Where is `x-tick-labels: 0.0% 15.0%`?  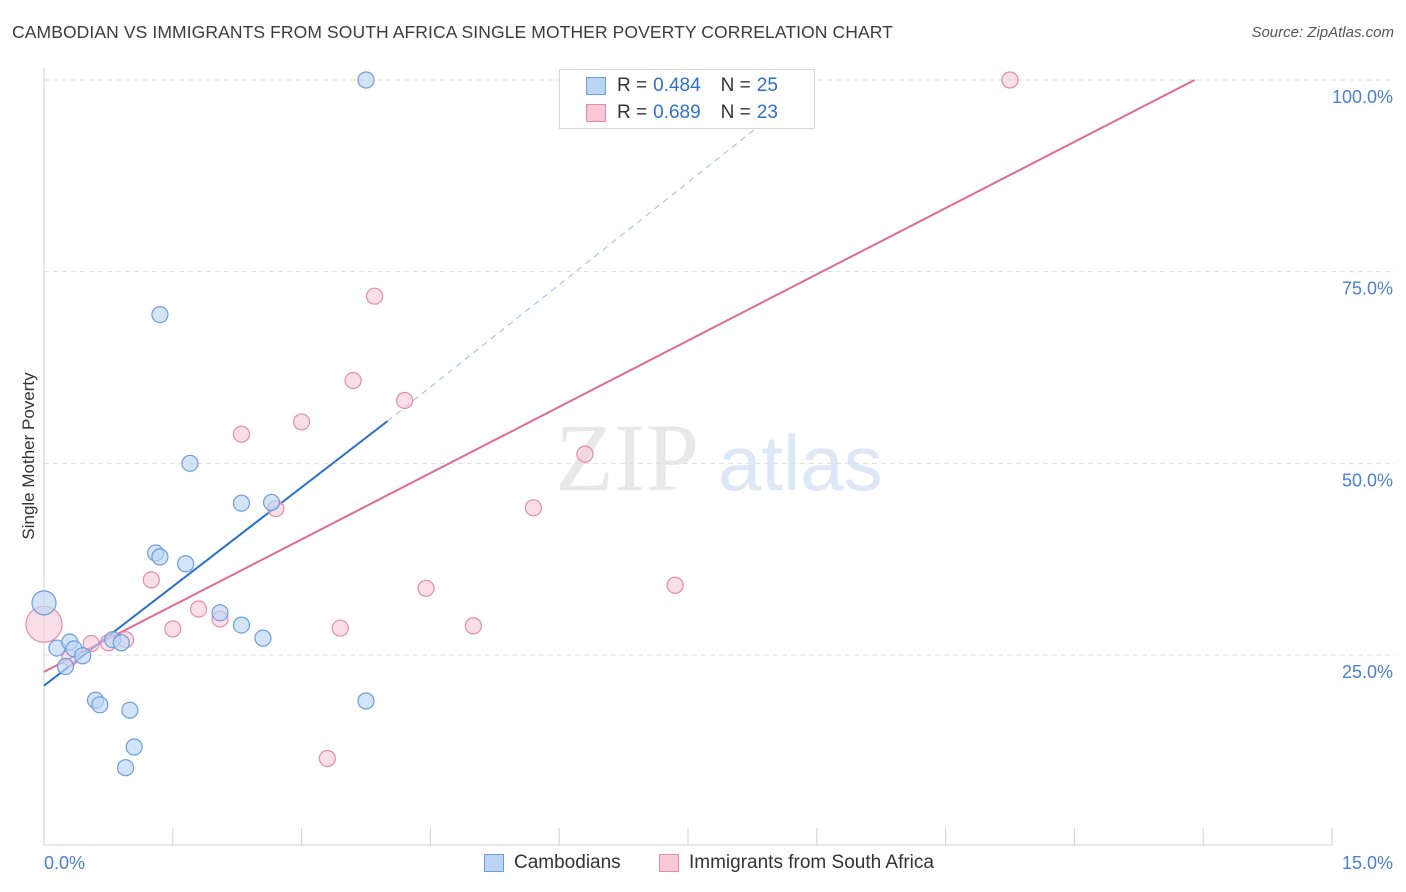 x-tick-labels: 0.0% 15.0% is located at coordinates (718, 863).